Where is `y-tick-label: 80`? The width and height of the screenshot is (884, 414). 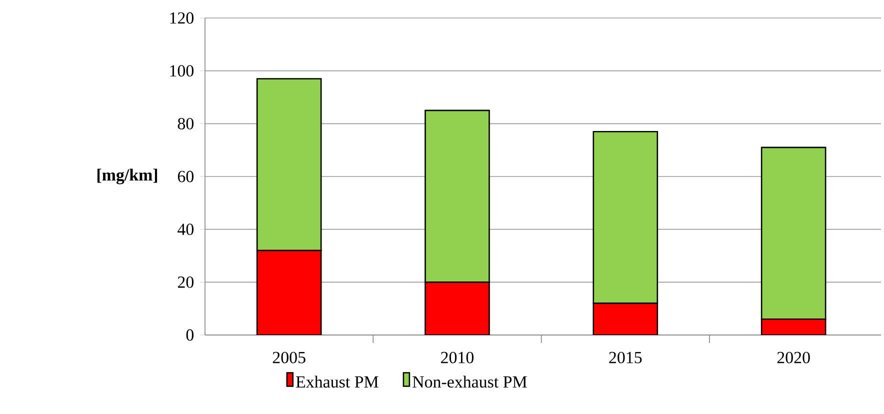 y-tick-label: 80 is located at coordinates (186, 124).